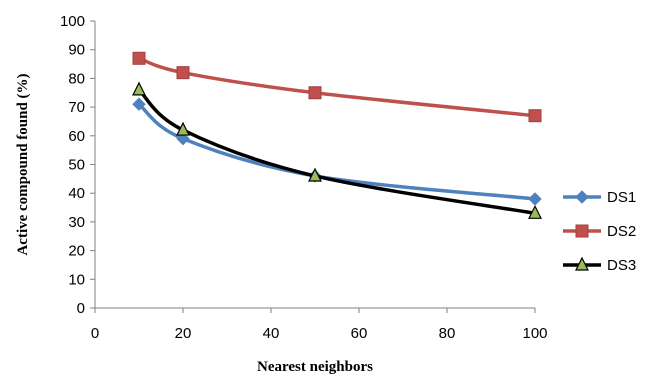 The image size is (653, 385). I want to click on legend-item: DS1, so click(599, 197).